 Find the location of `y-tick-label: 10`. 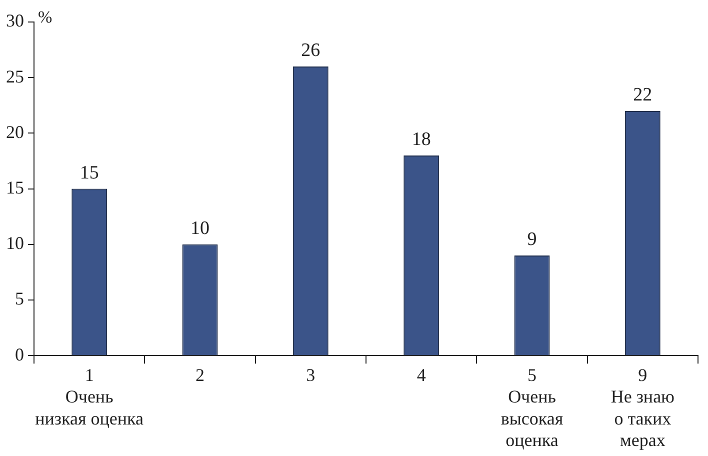

y-tick-label: 10 is located at coordinates (15, 243).